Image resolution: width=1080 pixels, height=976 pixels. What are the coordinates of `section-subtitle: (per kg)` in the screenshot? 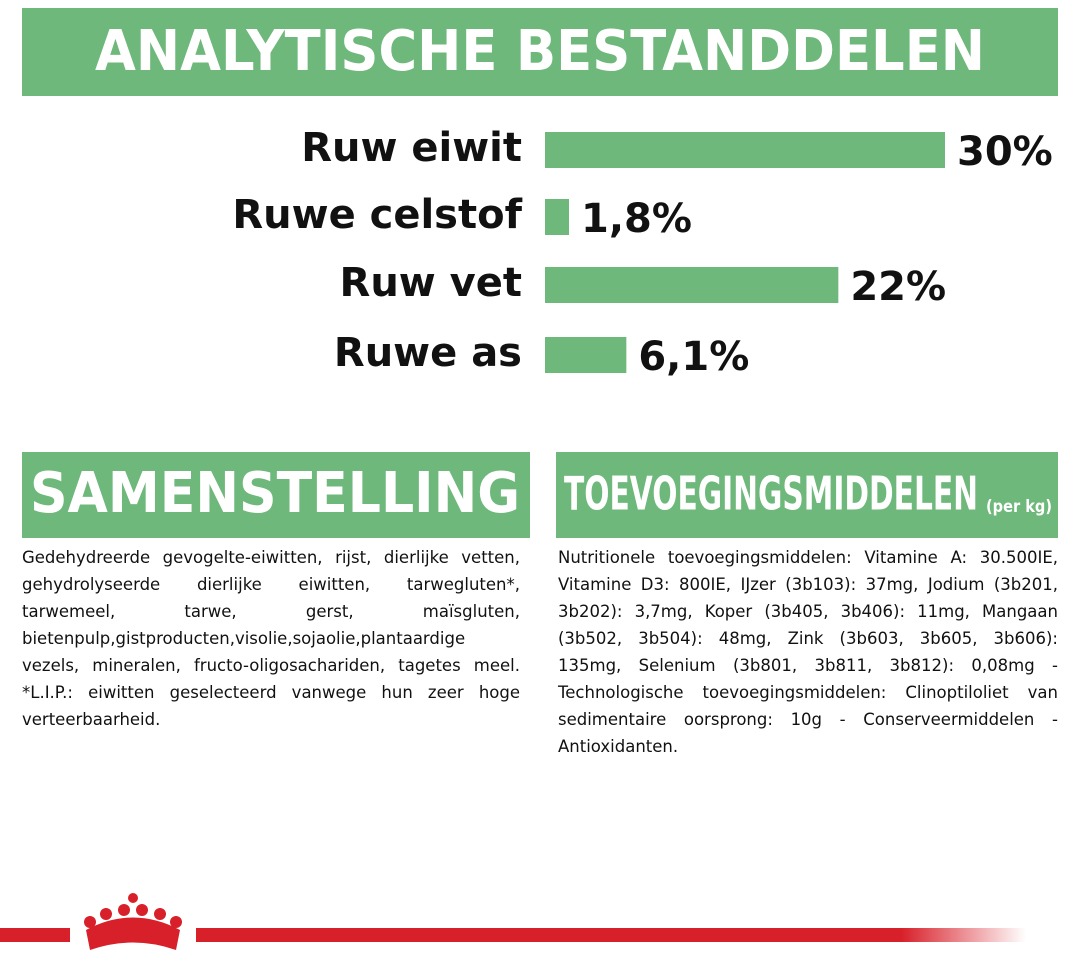 It's located at (1019, 507).